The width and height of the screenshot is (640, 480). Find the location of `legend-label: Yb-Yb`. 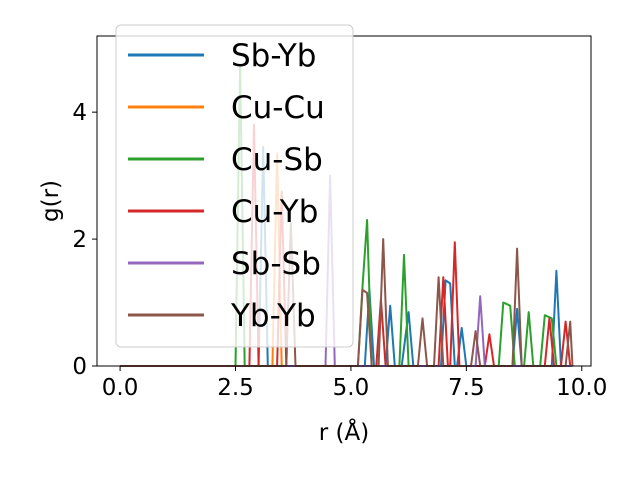

legend-label: Yb-Yb is located at coordinates (273, 316).